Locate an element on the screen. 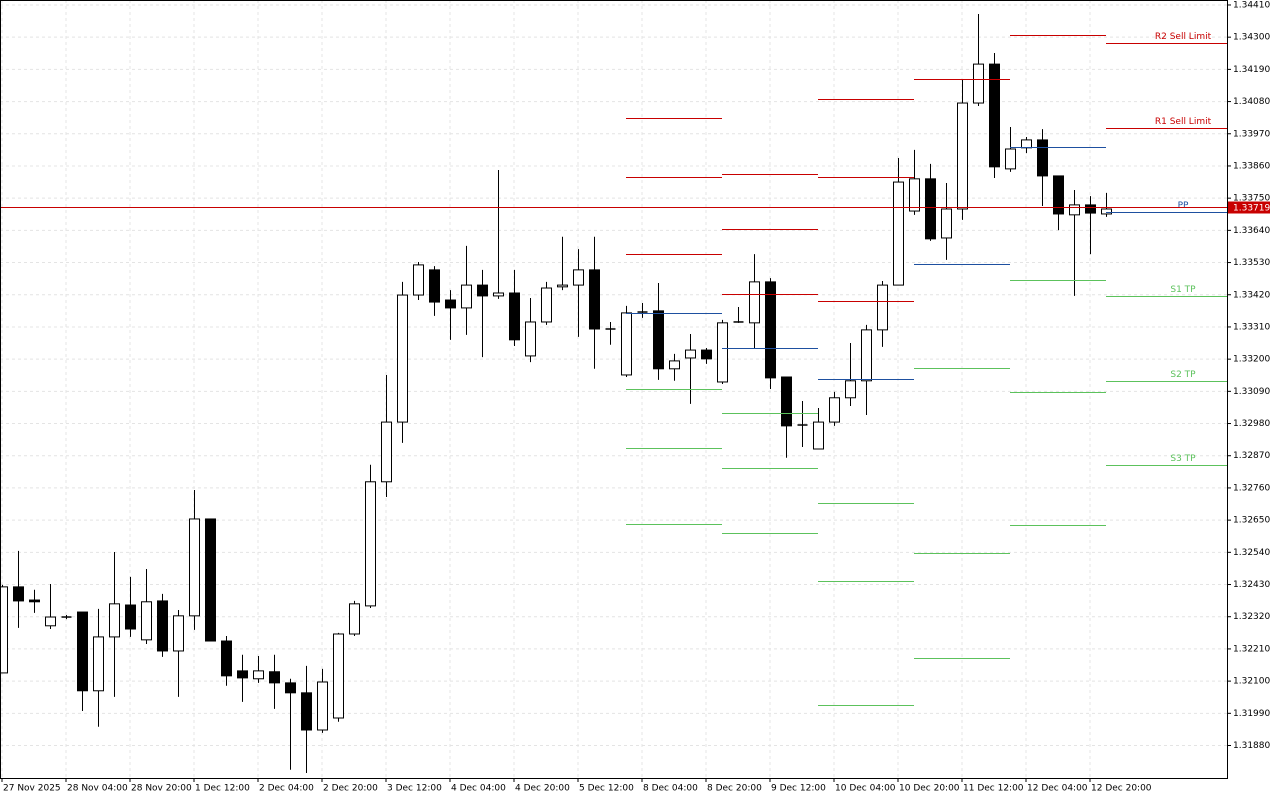 This screenshot has width=1280, height=800. y-tick-label: 1.33420 is located at coordinates (1251, 295).